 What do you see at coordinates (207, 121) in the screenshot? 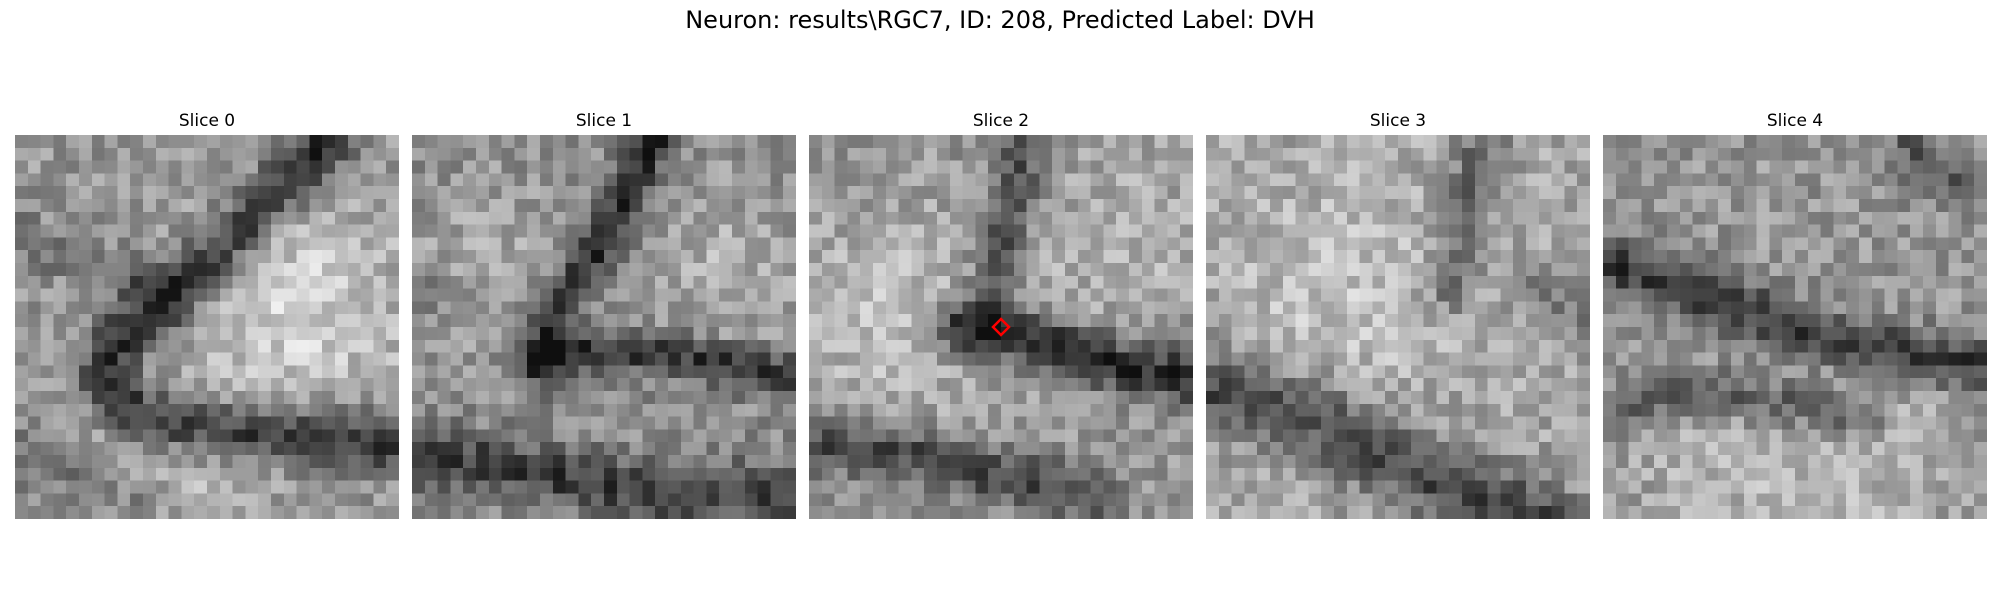
I see `slice-title-0: Slice 0` at bounding box center [207, 121].